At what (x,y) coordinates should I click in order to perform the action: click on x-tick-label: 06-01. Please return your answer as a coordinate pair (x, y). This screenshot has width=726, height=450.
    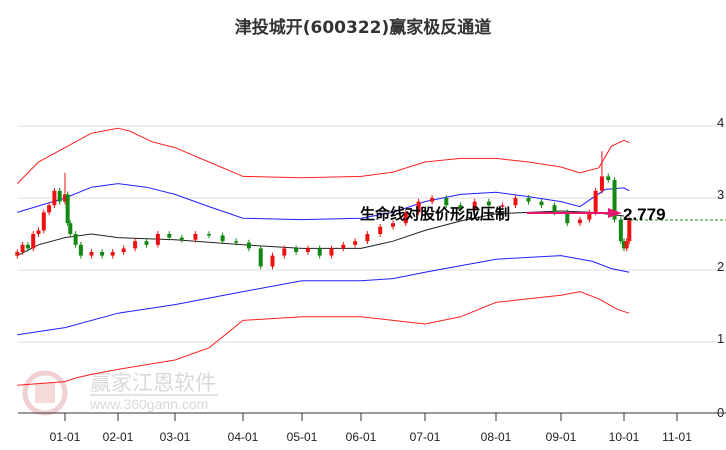
    Looking at the image, I should click on (361, 437).